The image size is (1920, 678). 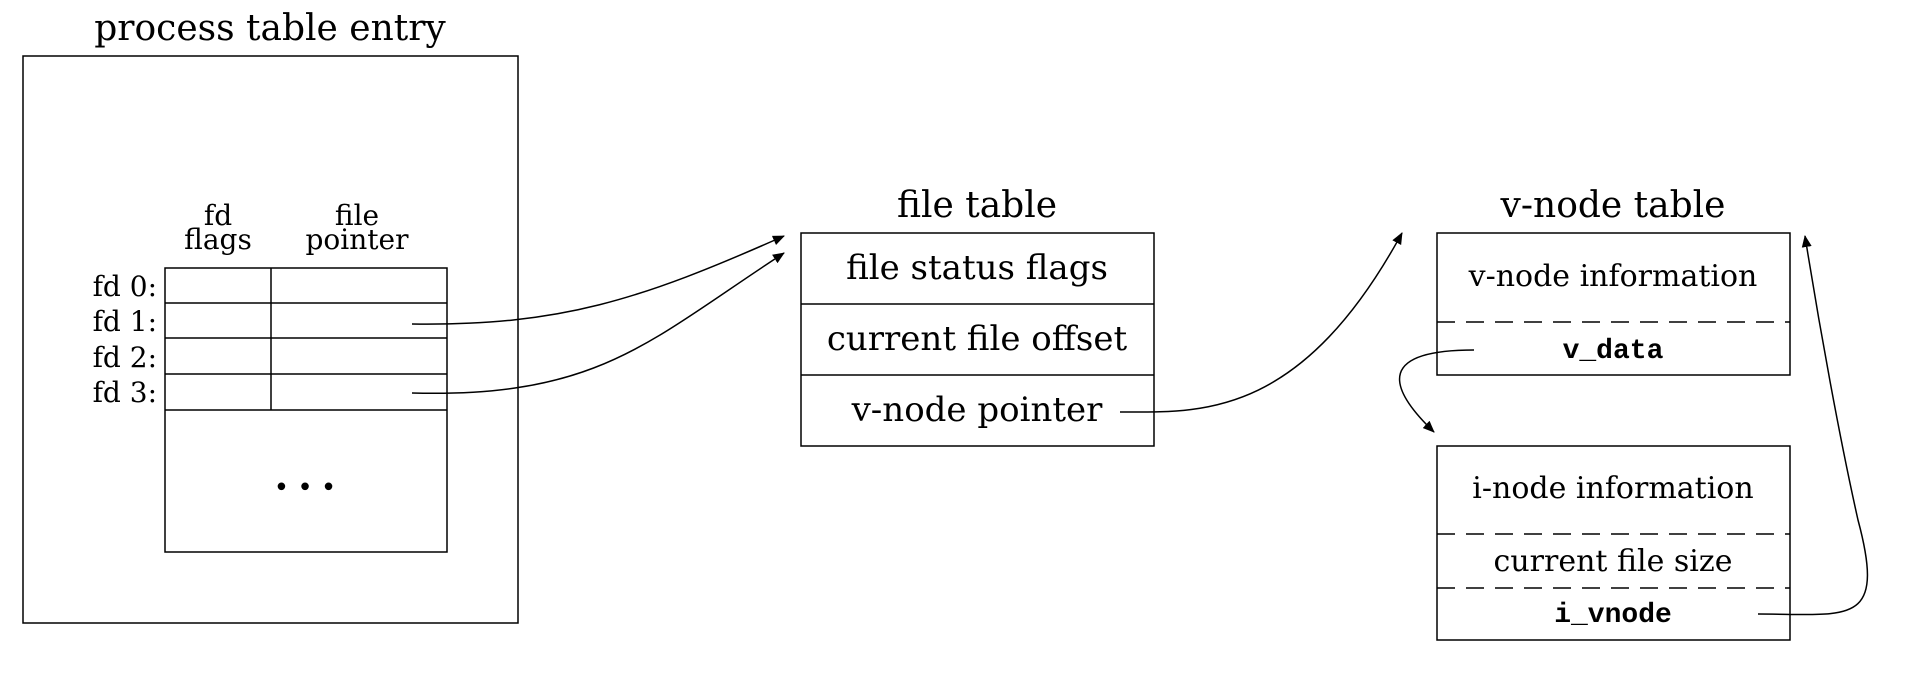 I want to click on col-header-file-pointer-line1: file, so click(x=357, y=215).